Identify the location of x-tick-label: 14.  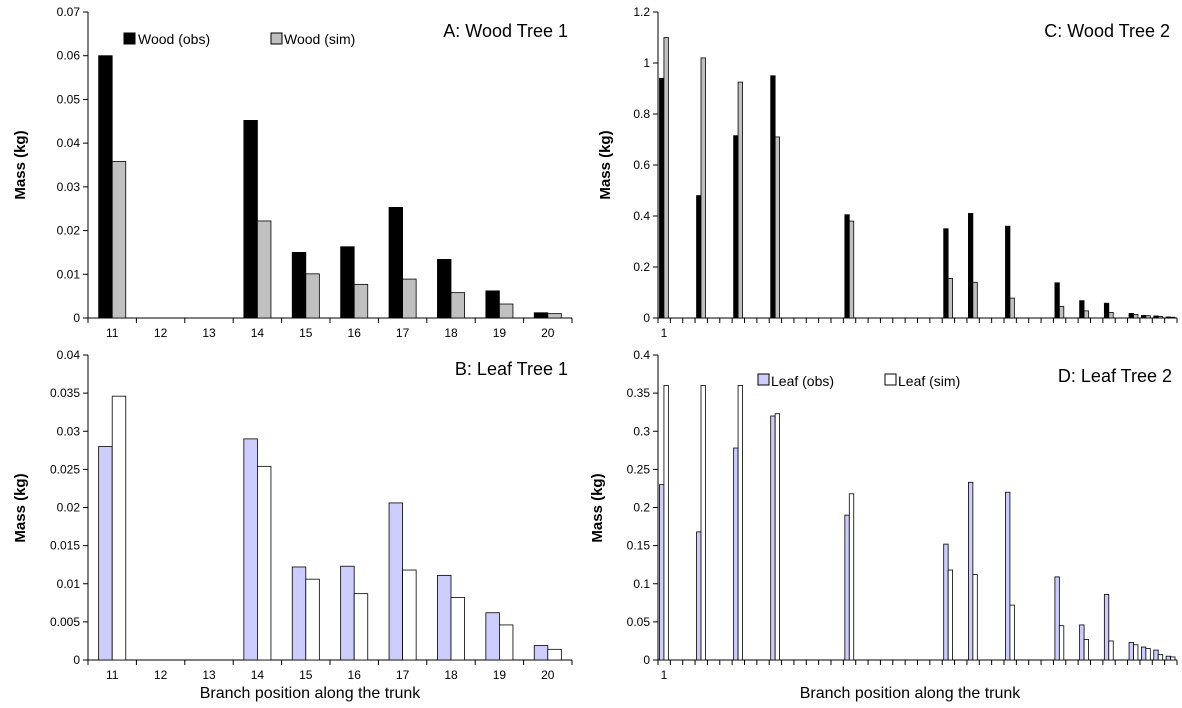
(258, 333).